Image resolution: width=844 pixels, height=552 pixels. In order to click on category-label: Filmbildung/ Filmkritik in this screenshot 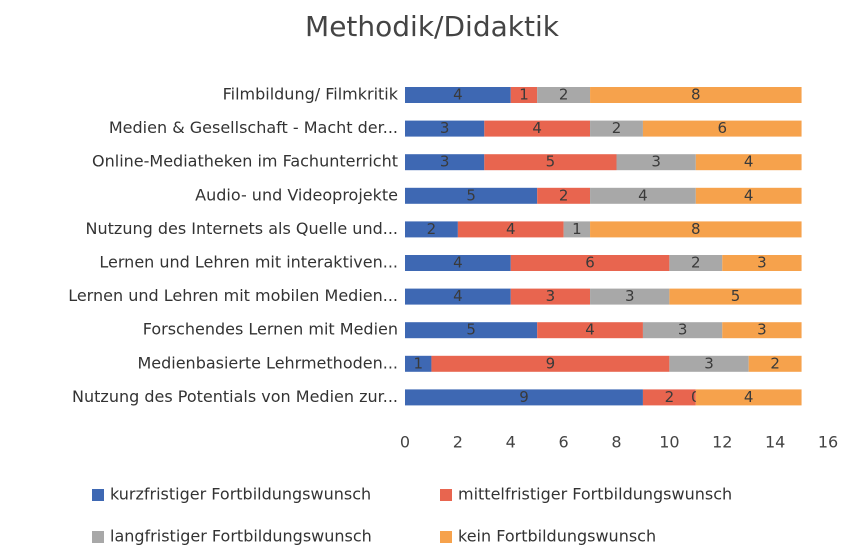, I will do `click(311, 94)`.